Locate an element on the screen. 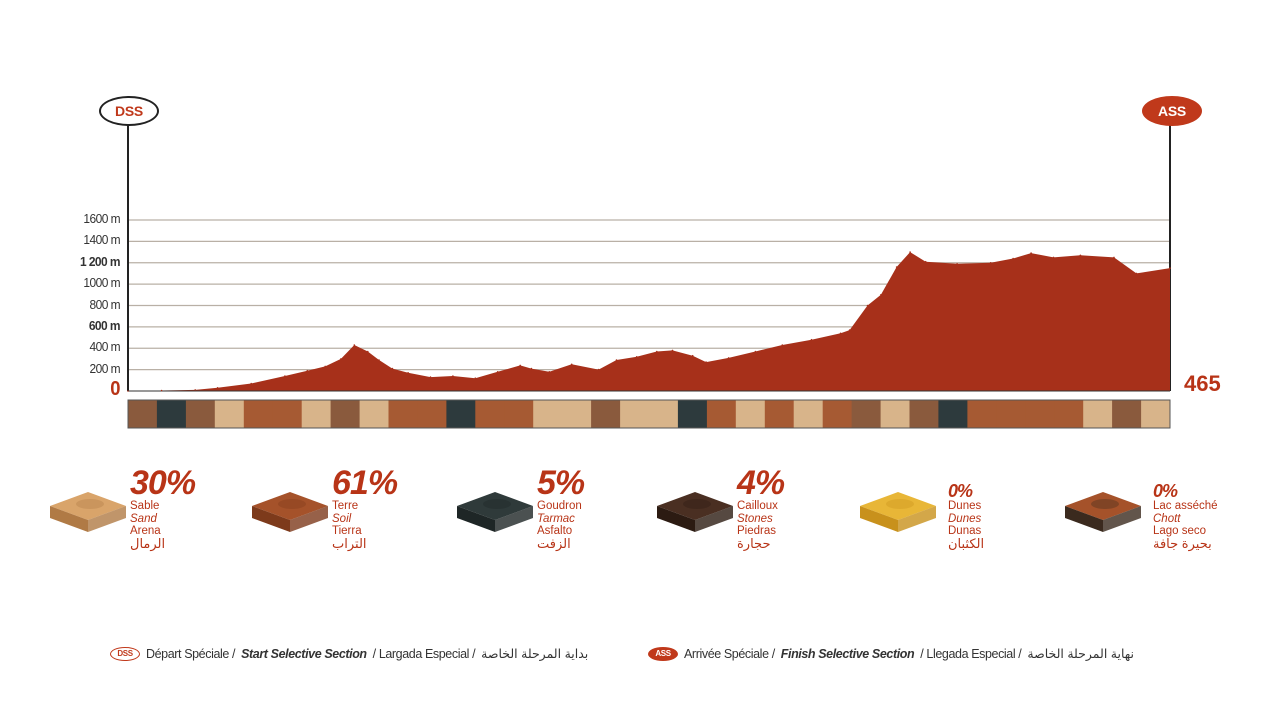 Image resolution: width=1280 pixels, height=720 pixels. terrain-percent: 61% is located at coordinates (365, 483).